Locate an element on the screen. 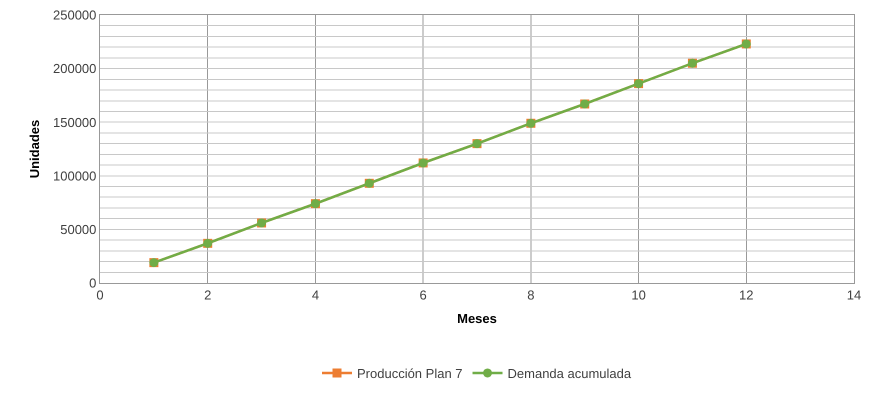  x-tick-label: 12 is located at coordinates (746, 295).